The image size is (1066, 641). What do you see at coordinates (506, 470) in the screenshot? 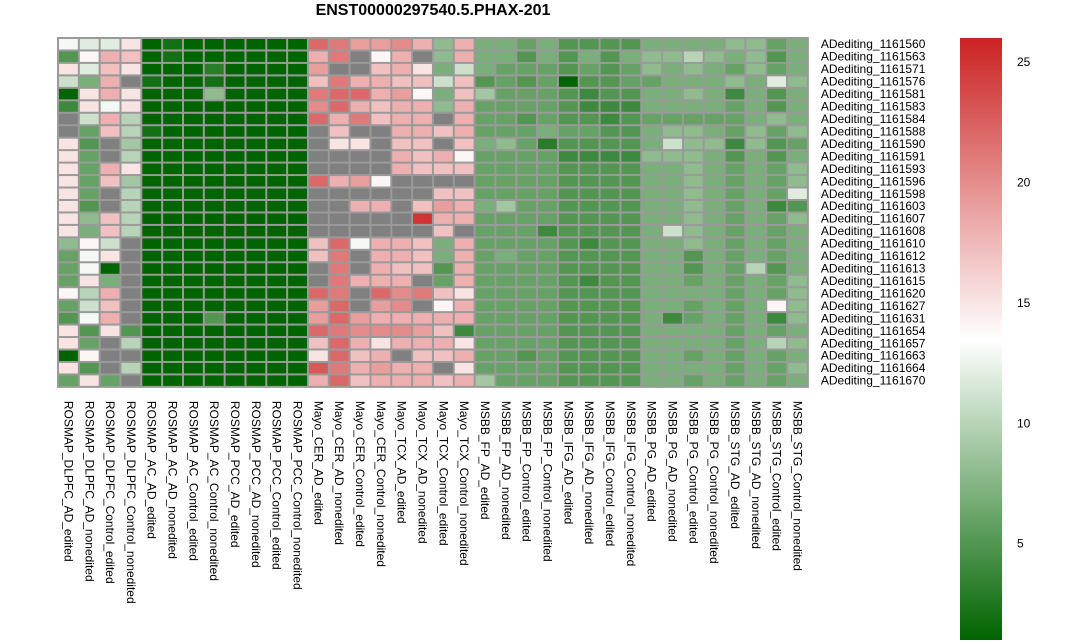
I see `column-label: MSBB_FP_AD_nonedited` at bounding box center [506, 470].